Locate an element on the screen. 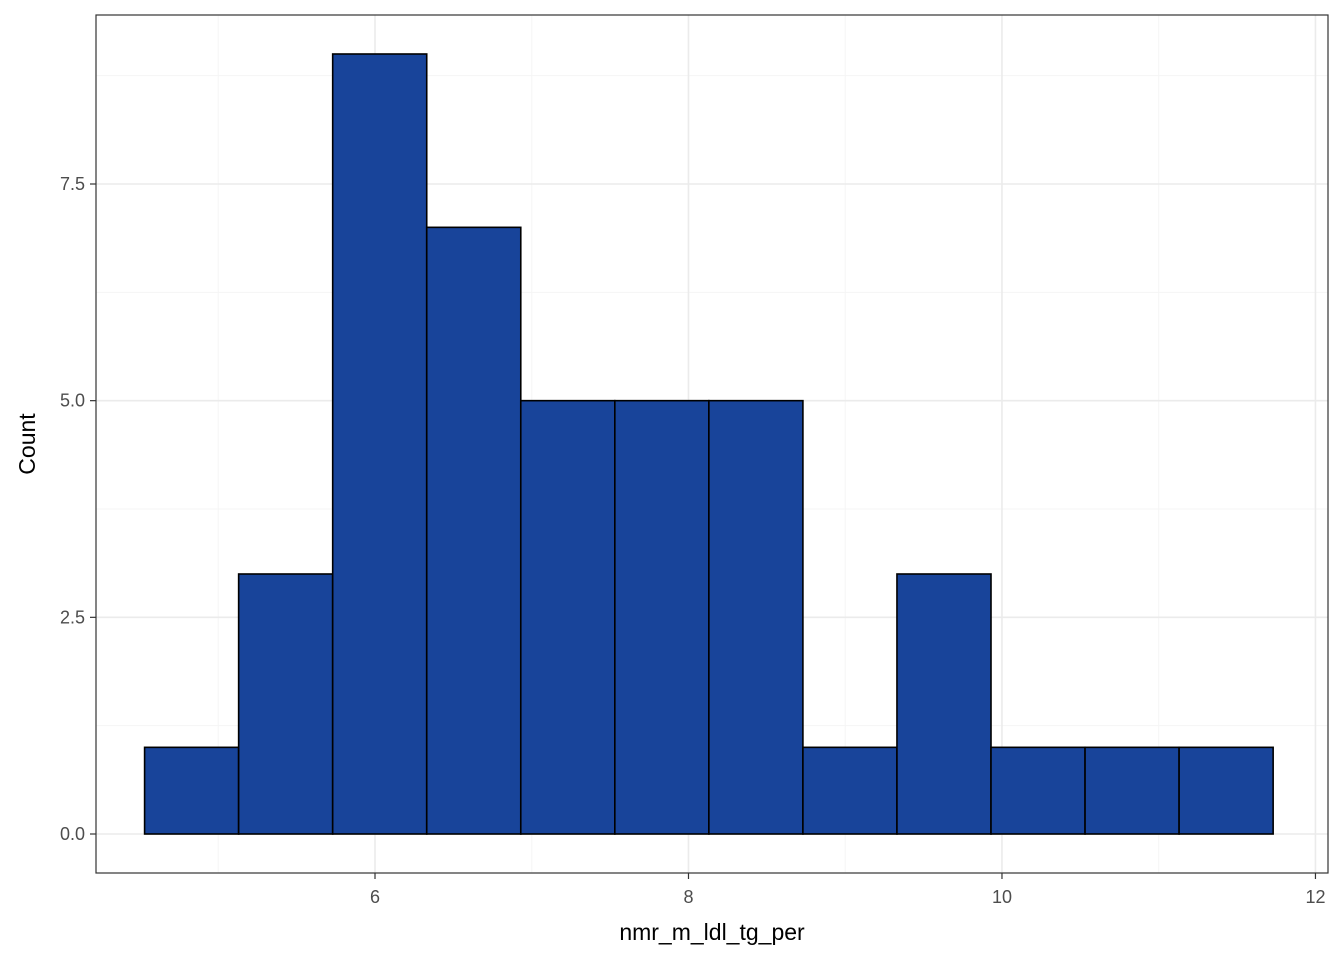  x-tick-label: 6 is located at coordinates (375, 897).